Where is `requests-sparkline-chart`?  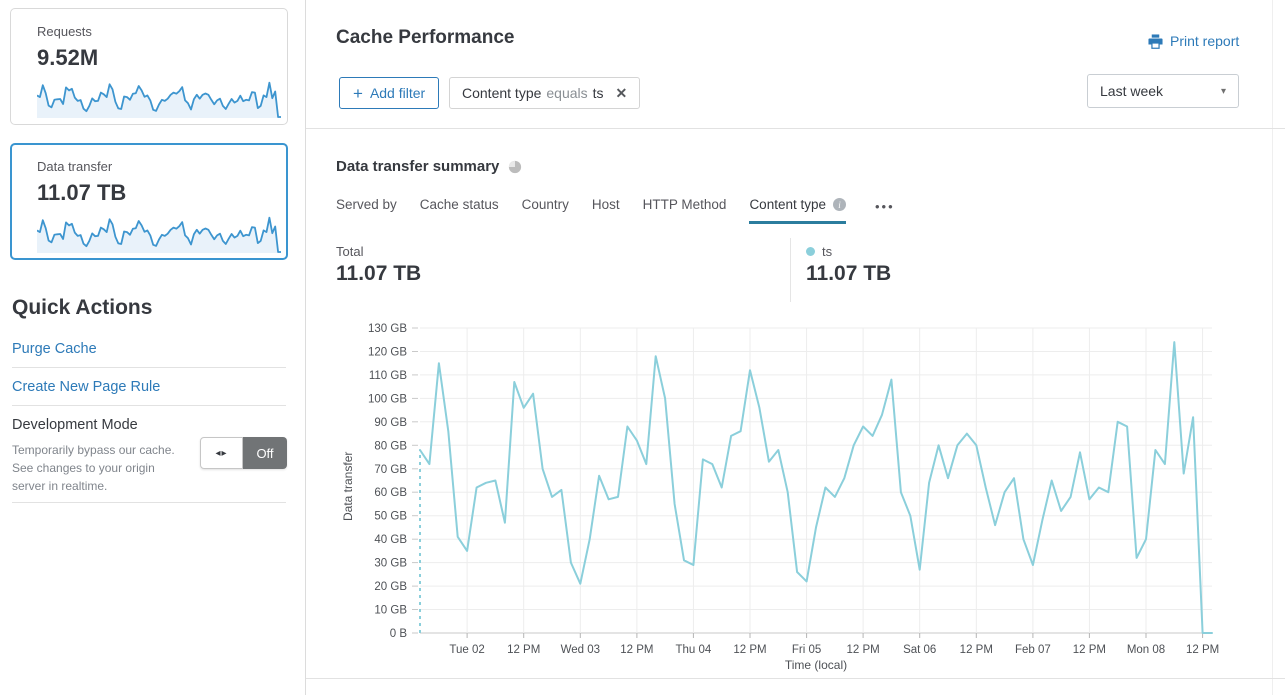
requests-sparkline-chart is located at coordinates (159, 99).